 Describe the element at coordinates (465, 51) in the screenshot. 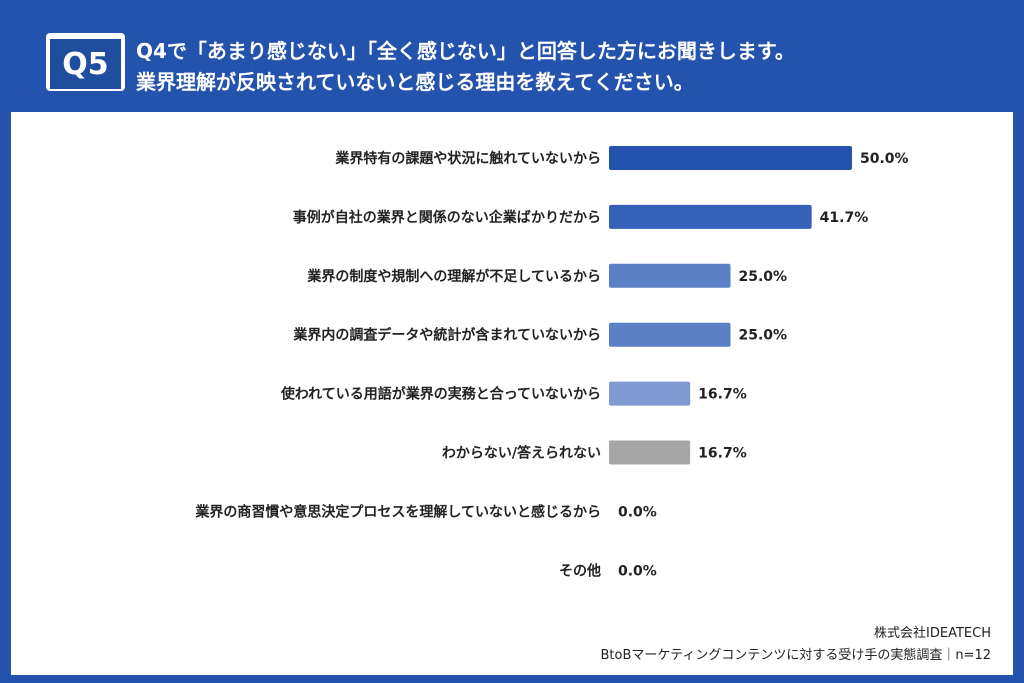

I see `question-line-1: Q4で「あまり感じない」「全く感じない」と回答した方にお聞きします。` at that location.